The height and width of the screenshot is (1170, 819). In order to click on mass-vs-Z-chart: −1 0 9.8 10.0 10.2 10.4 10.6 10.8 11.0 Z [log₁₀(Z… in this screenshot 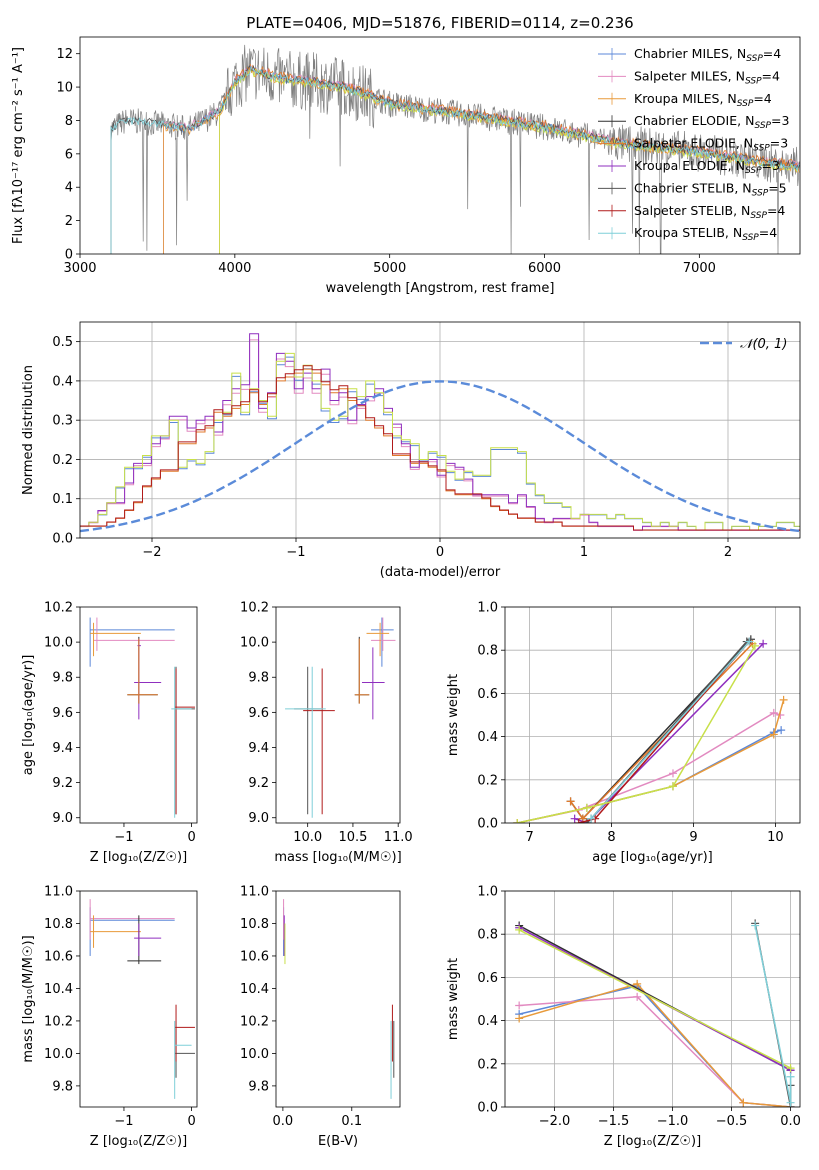, I will do `click(109, 1017)`.